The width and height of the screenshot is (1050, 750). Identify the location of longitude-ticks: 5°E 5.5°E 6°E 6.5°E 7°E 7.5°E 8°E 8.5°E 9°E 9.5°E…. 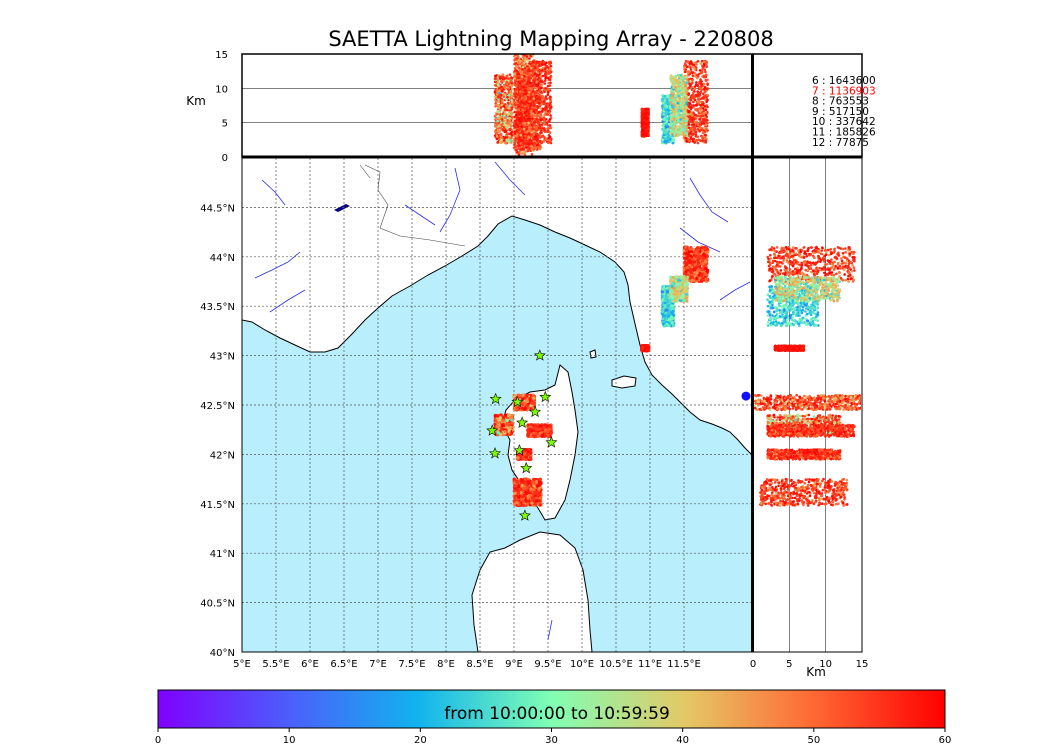
(467, 664).